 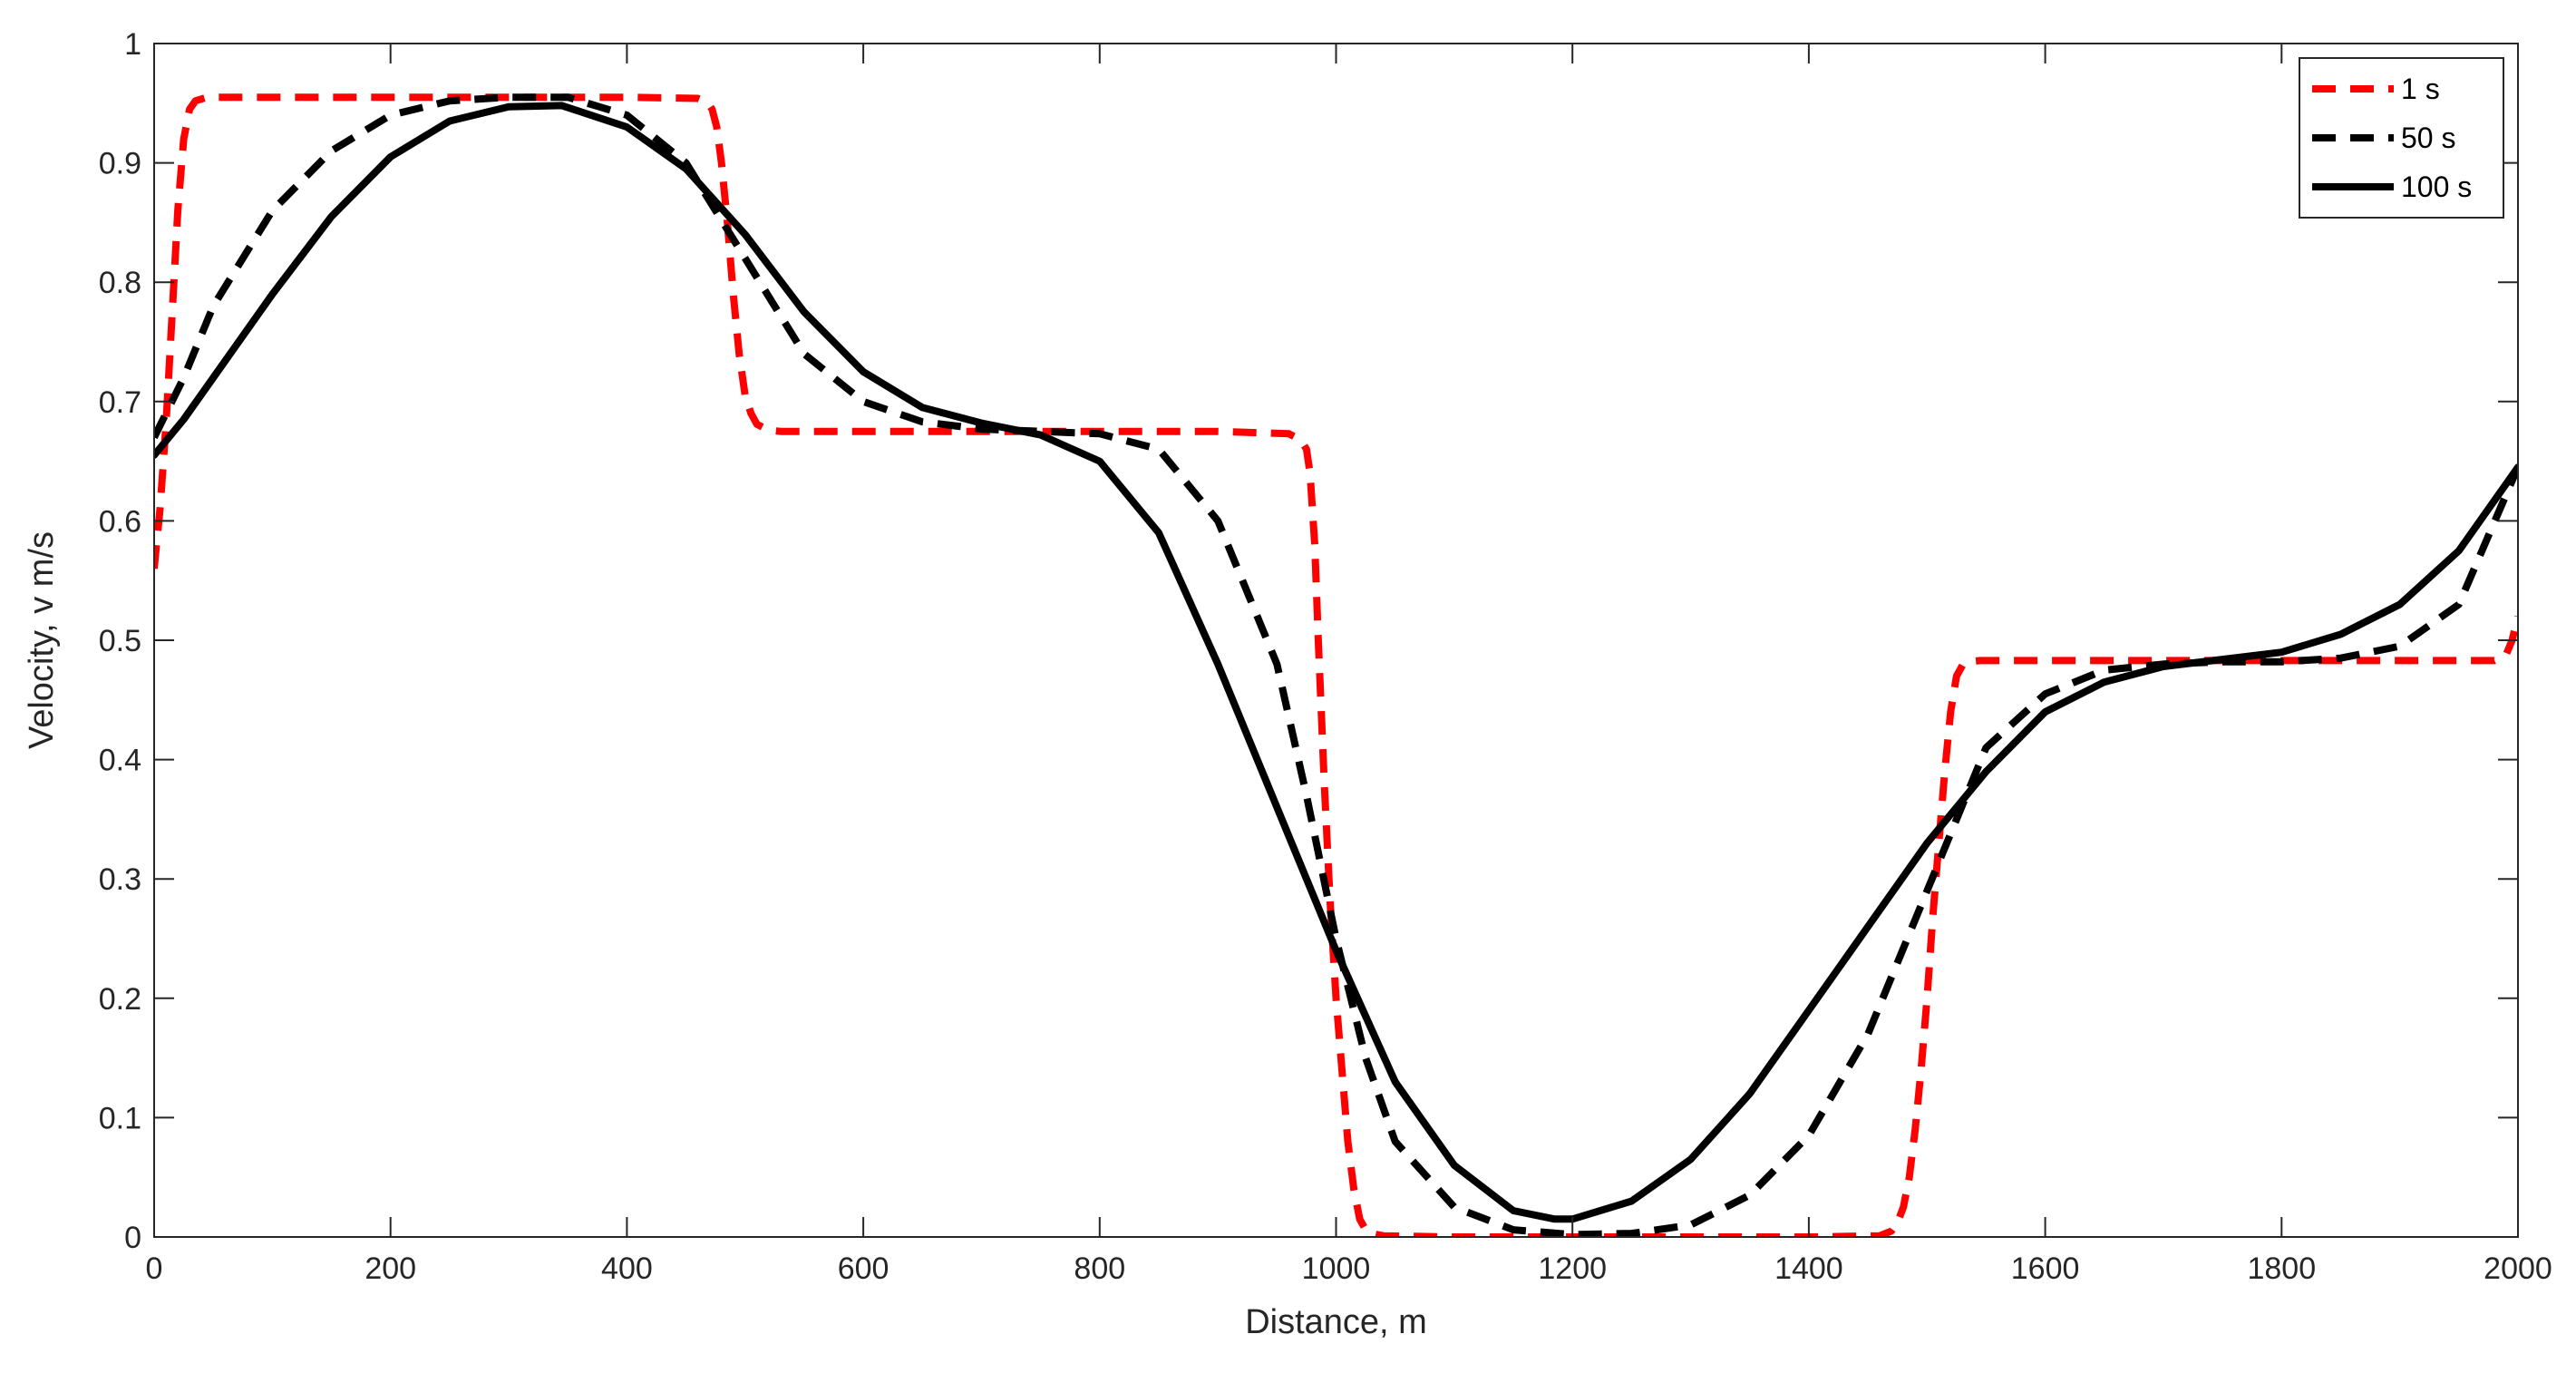 I want to click on x-tick-label: 200, so click(x=390, y=1268).